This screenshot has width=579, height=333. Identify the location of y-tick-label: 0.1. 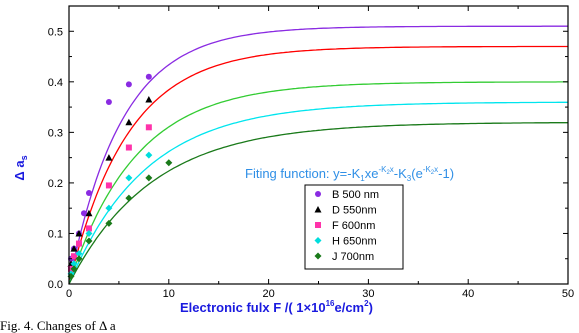
(55, 234).